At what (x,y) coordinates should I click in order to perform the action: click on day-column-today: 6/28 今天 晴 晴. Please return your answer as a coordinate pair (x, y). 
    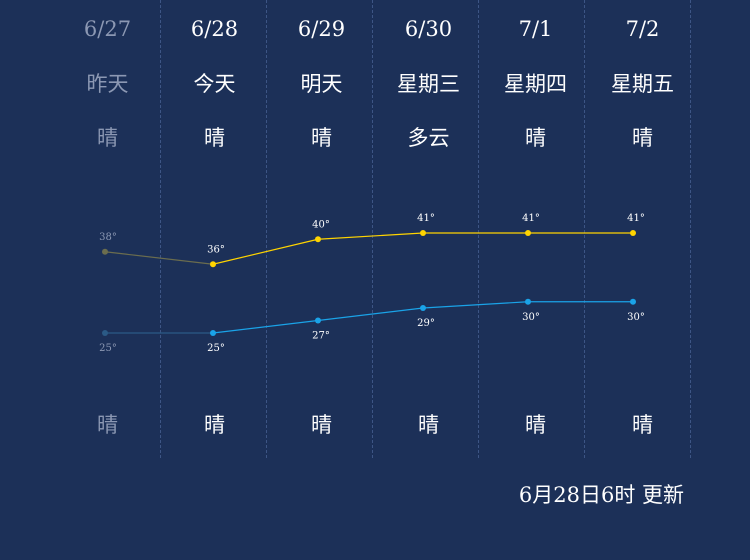
    Looking at the image, I should click on (214, 230).